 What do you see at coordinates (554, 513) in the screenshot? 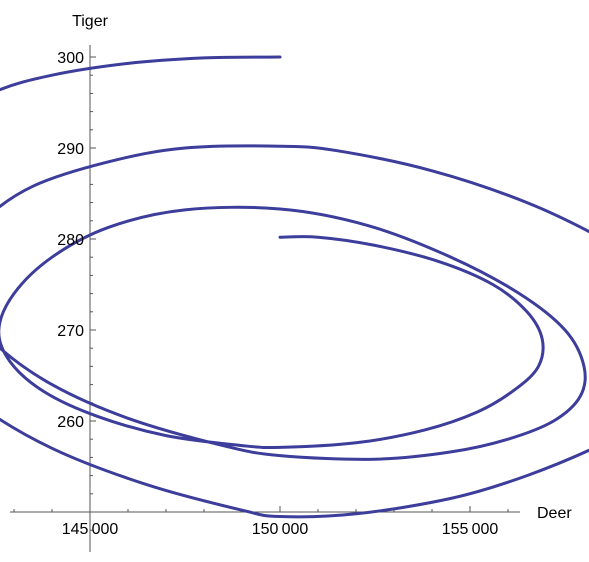
I see `x-axis-label: Deer` at bounding box center [554, 513].